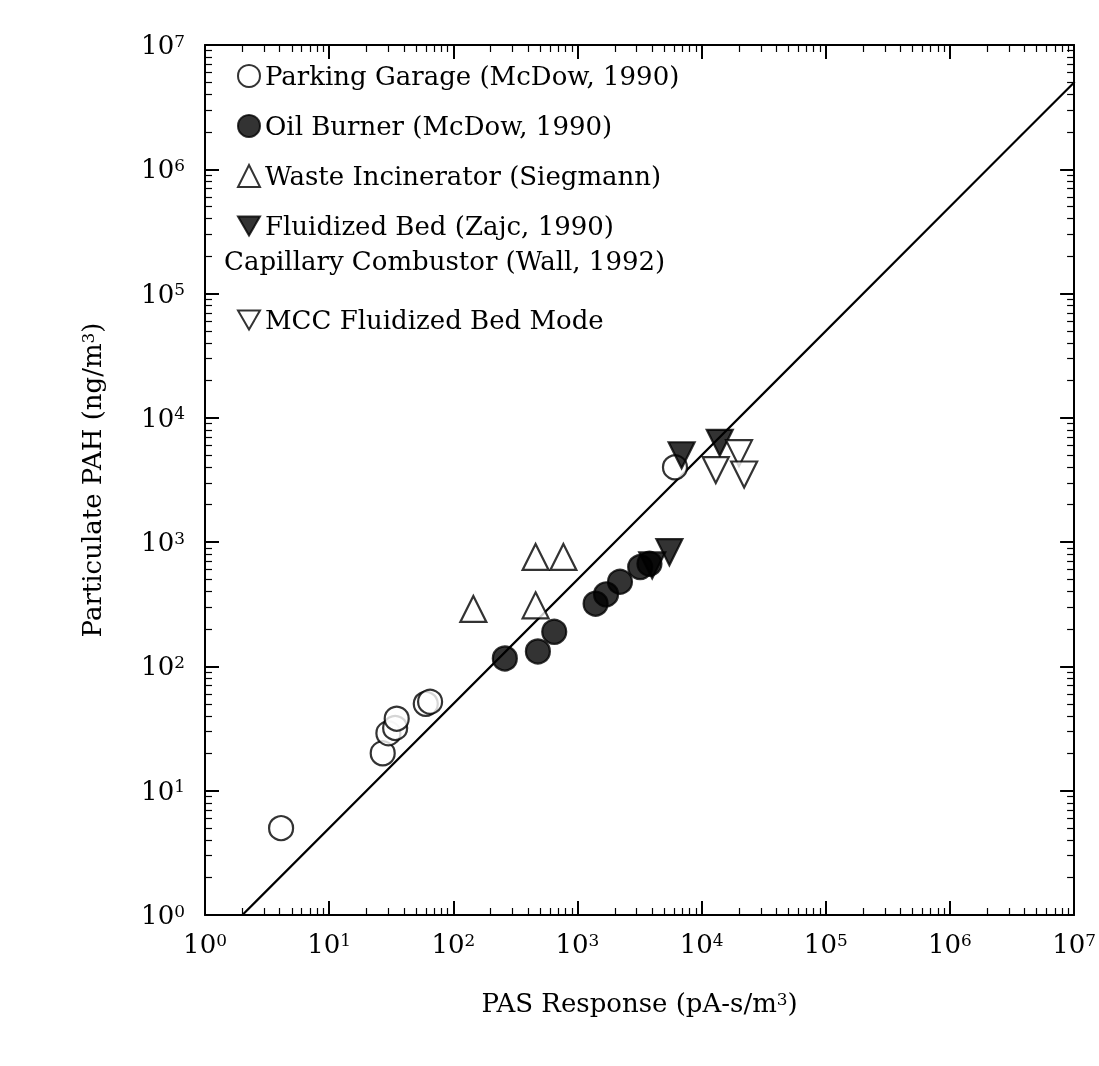 The height and width of the screenshot is (1066, 1099). Describe the element at coordinates (439, 226) in the screenshot. I see `legend-label: Fluidized Bed (Zajc, 1990)` at that location.